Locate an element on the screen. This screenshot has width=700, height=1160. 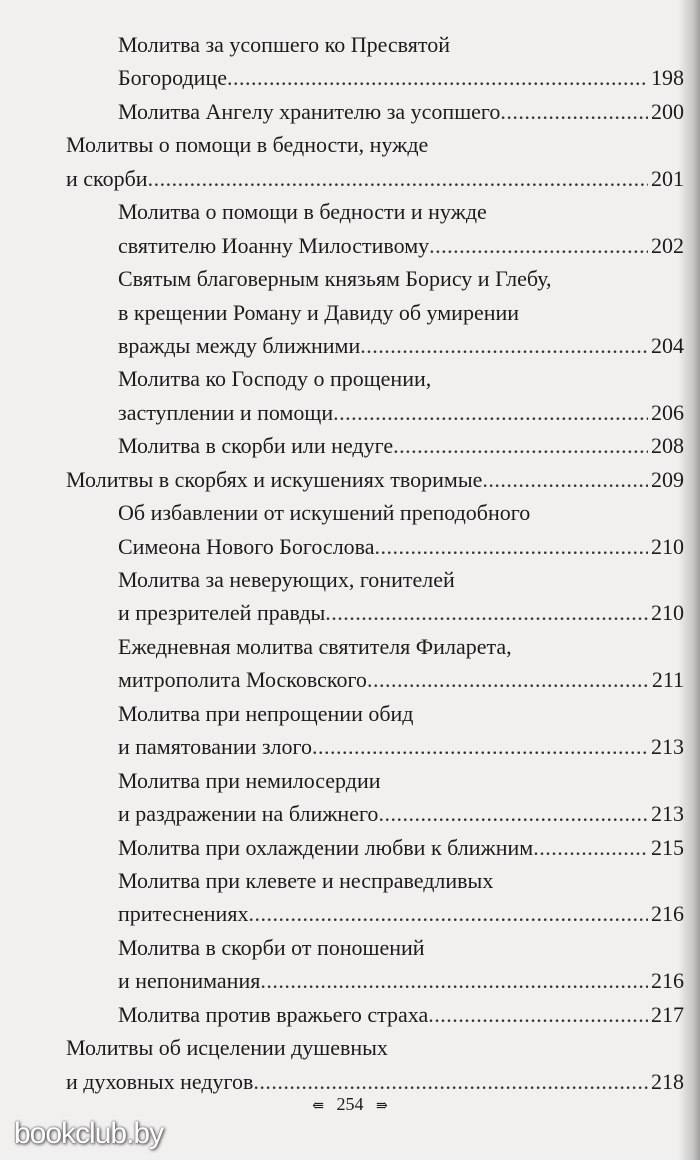
toc-entry-title: Молитвы об исцелении душевных is located at coordinates (227, 1048).